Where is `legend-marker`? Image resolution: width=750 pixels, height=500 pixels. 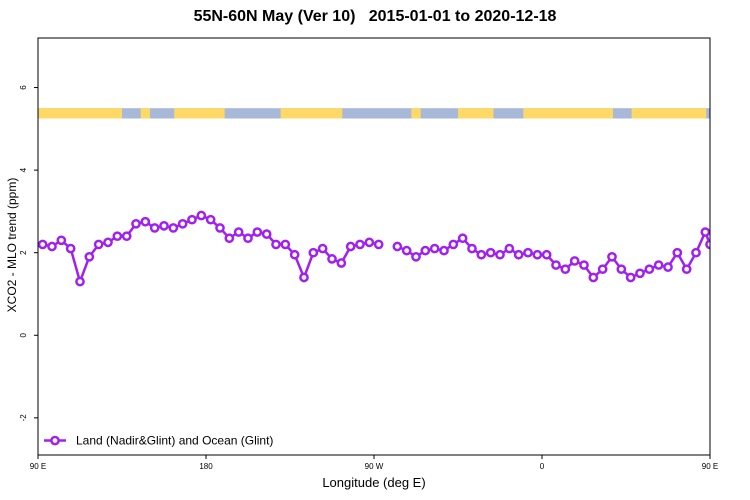 legend-marker is located at coordinates (55, 440).